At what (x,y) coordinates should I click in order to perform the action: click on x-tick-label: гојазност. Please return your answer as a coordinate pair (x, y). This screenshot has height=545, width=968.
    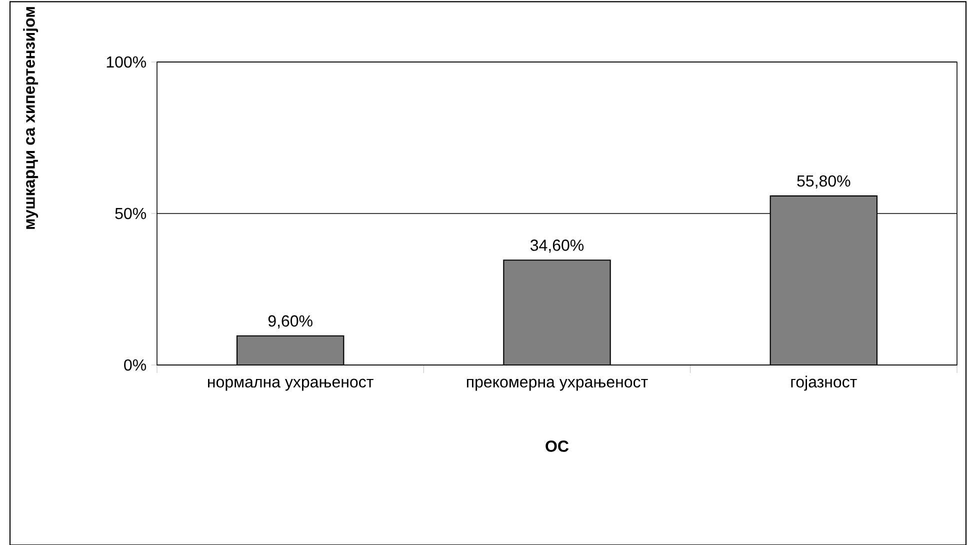
    Looking at the image, I should click on (824, 383).